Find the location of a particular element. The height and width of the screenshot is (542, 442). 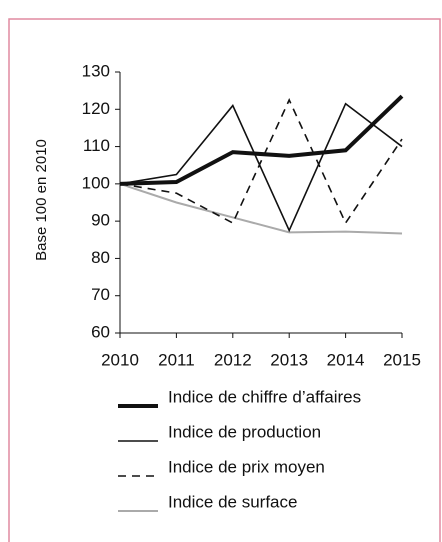

x-tick-label: 2011 is located at coordinates (176, 359).